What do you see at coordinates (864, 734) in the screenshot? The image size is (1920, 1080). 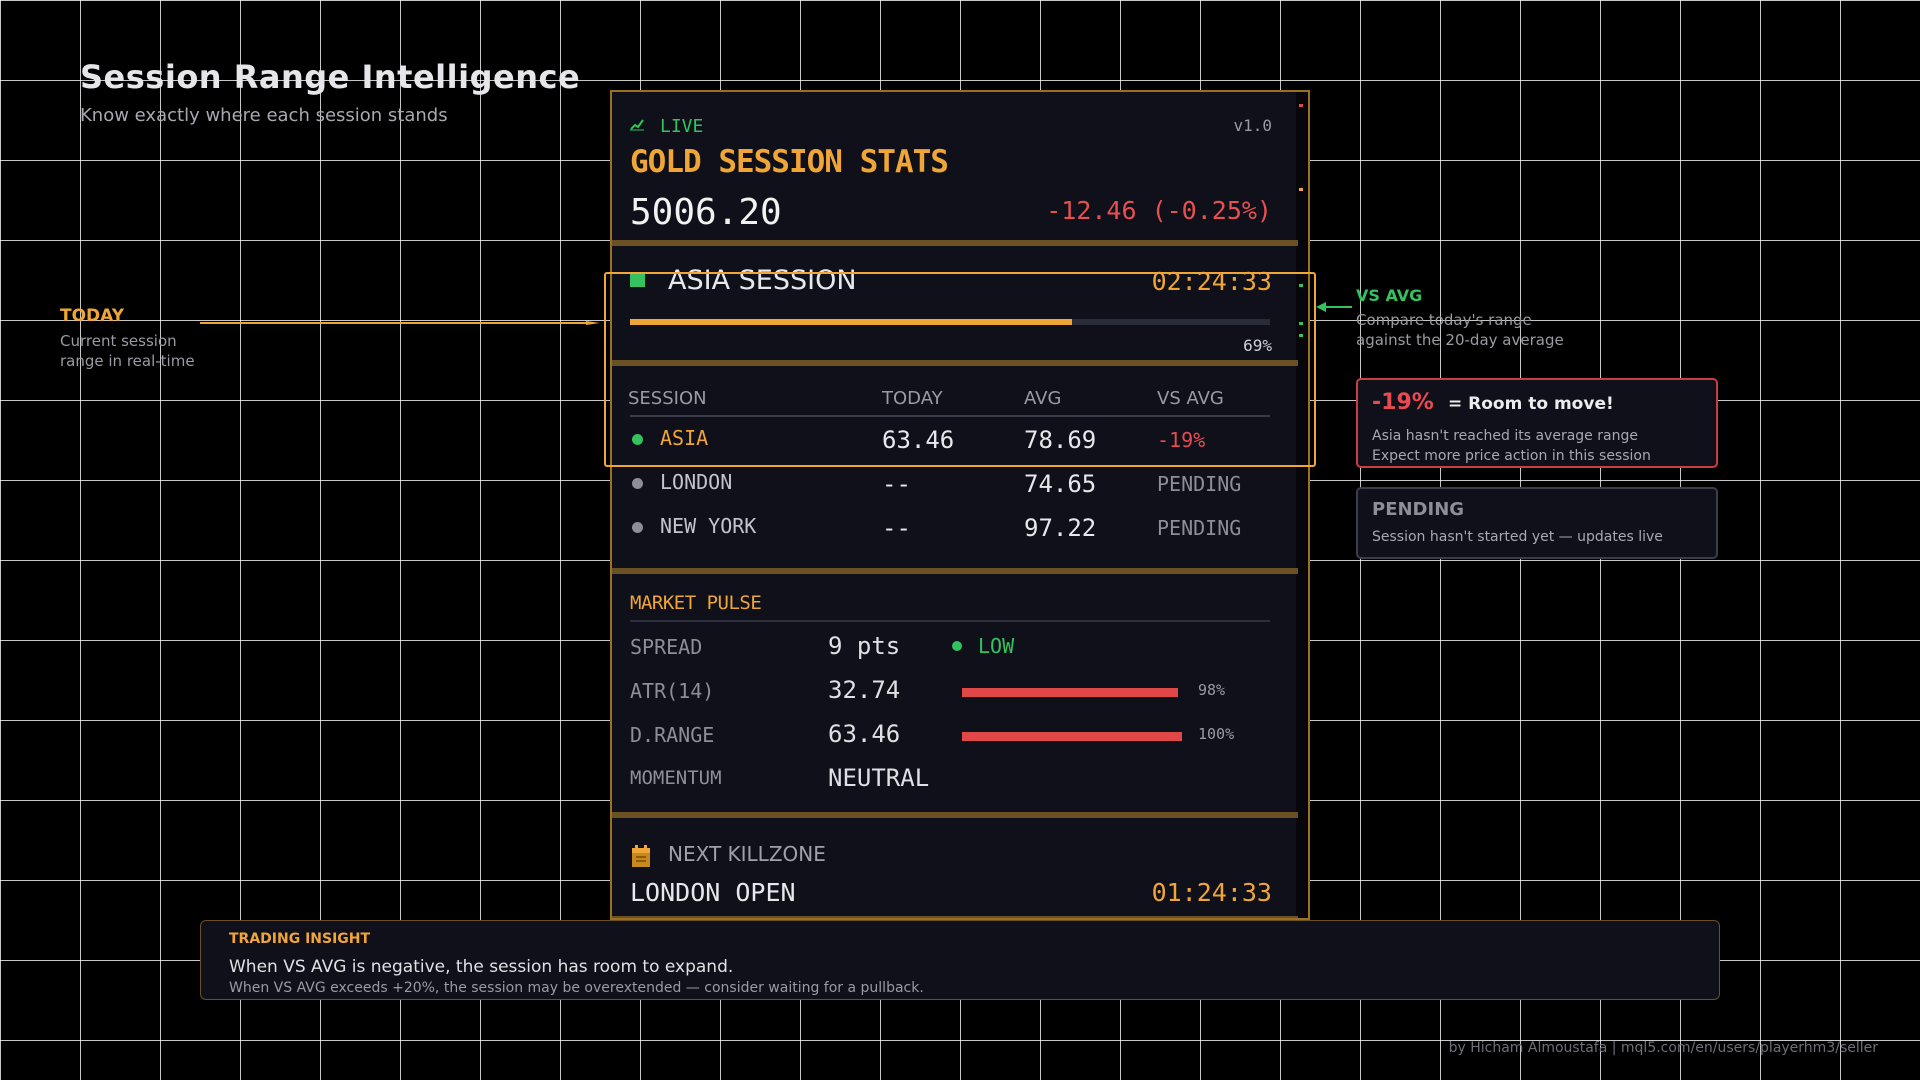 I see `drange-value: 63.46` at bounding box center [864, 734].